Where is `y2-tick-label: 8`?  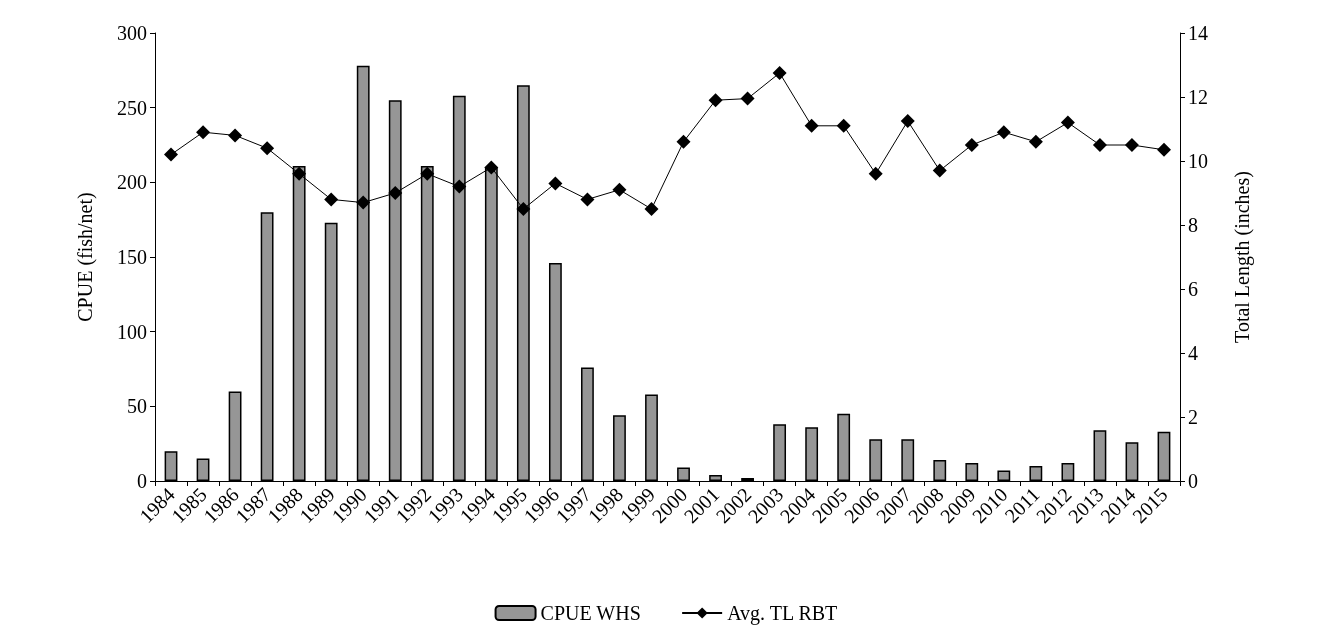 y2-tick-label: 8 is located at coordinates (1193, 225).